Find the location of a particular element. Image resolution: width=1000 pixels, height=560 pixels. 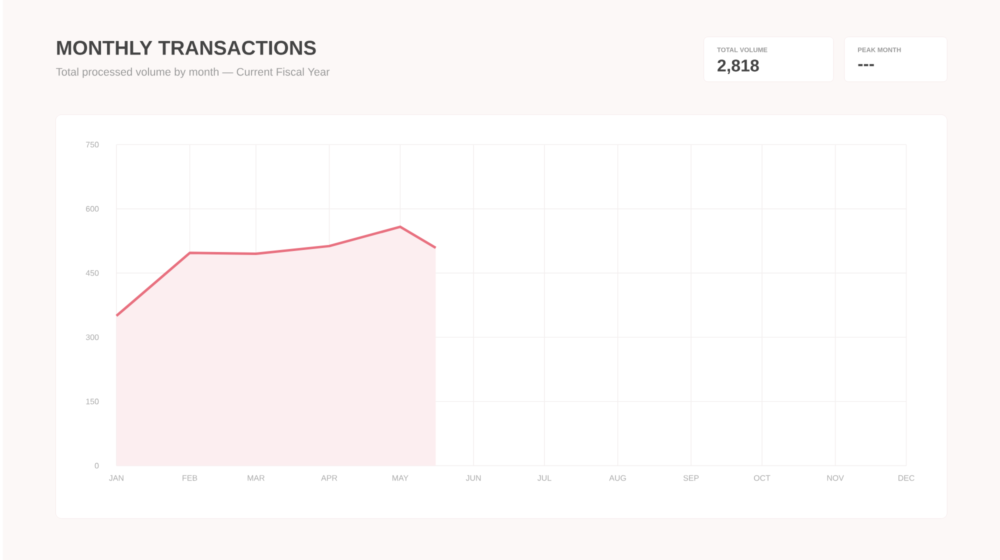

chart-title: MONTHLY TRANSACTIONS is located at coordinates (186, 47).